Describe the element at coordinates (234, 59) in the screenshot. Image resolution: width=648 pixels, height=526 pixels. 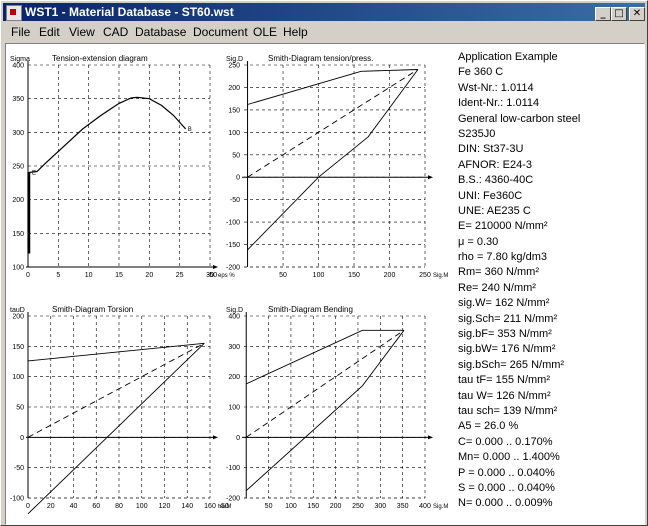
I see `y-axis-label: Sig.D` at that location.